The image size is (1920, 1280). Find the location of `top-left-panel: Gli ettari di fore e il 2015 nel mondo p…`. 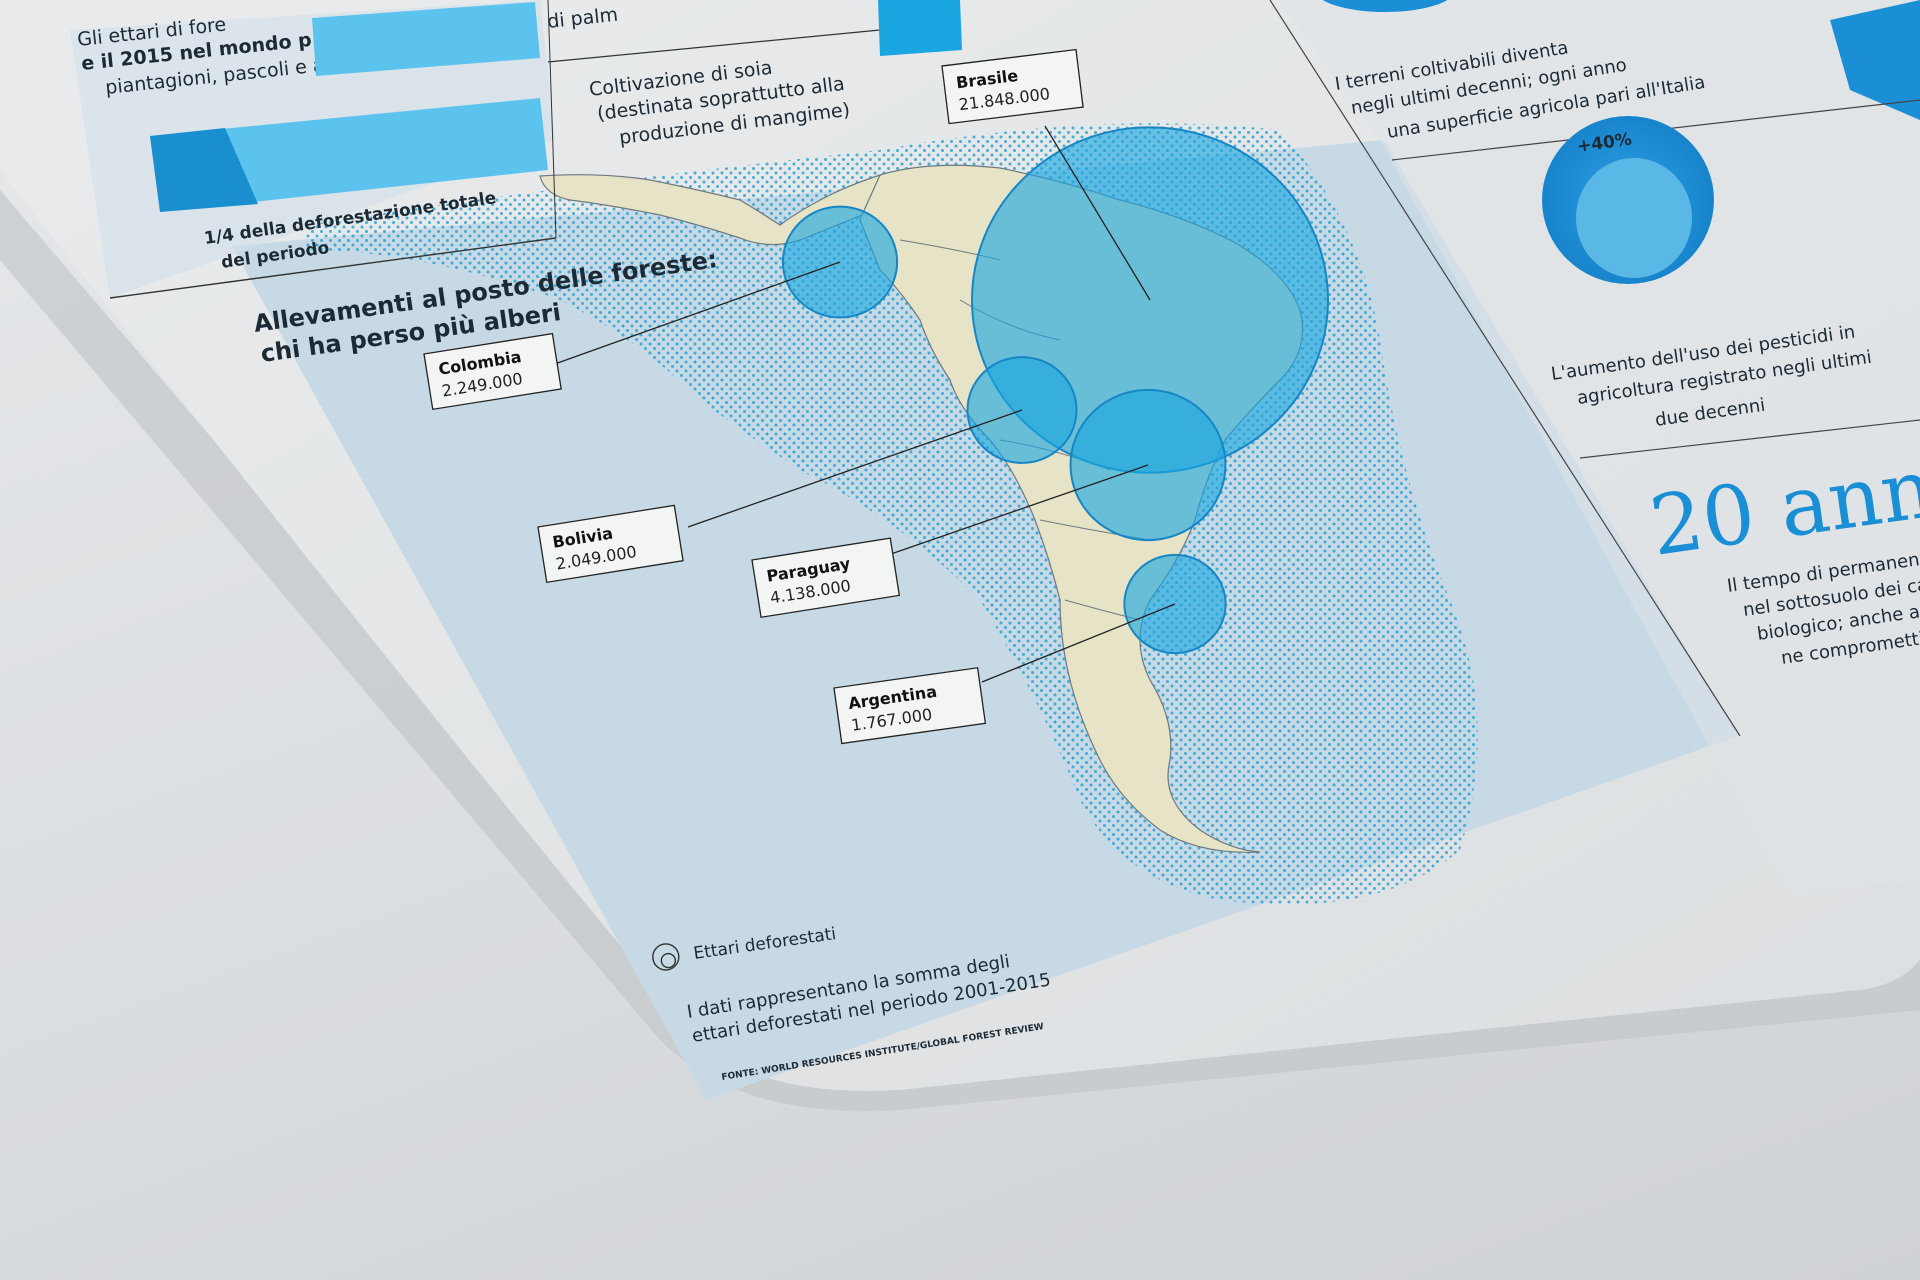

top-left-panel: Gli ettari di fore e il 2015 nel mondo p… is located at coordinates (313, 149).